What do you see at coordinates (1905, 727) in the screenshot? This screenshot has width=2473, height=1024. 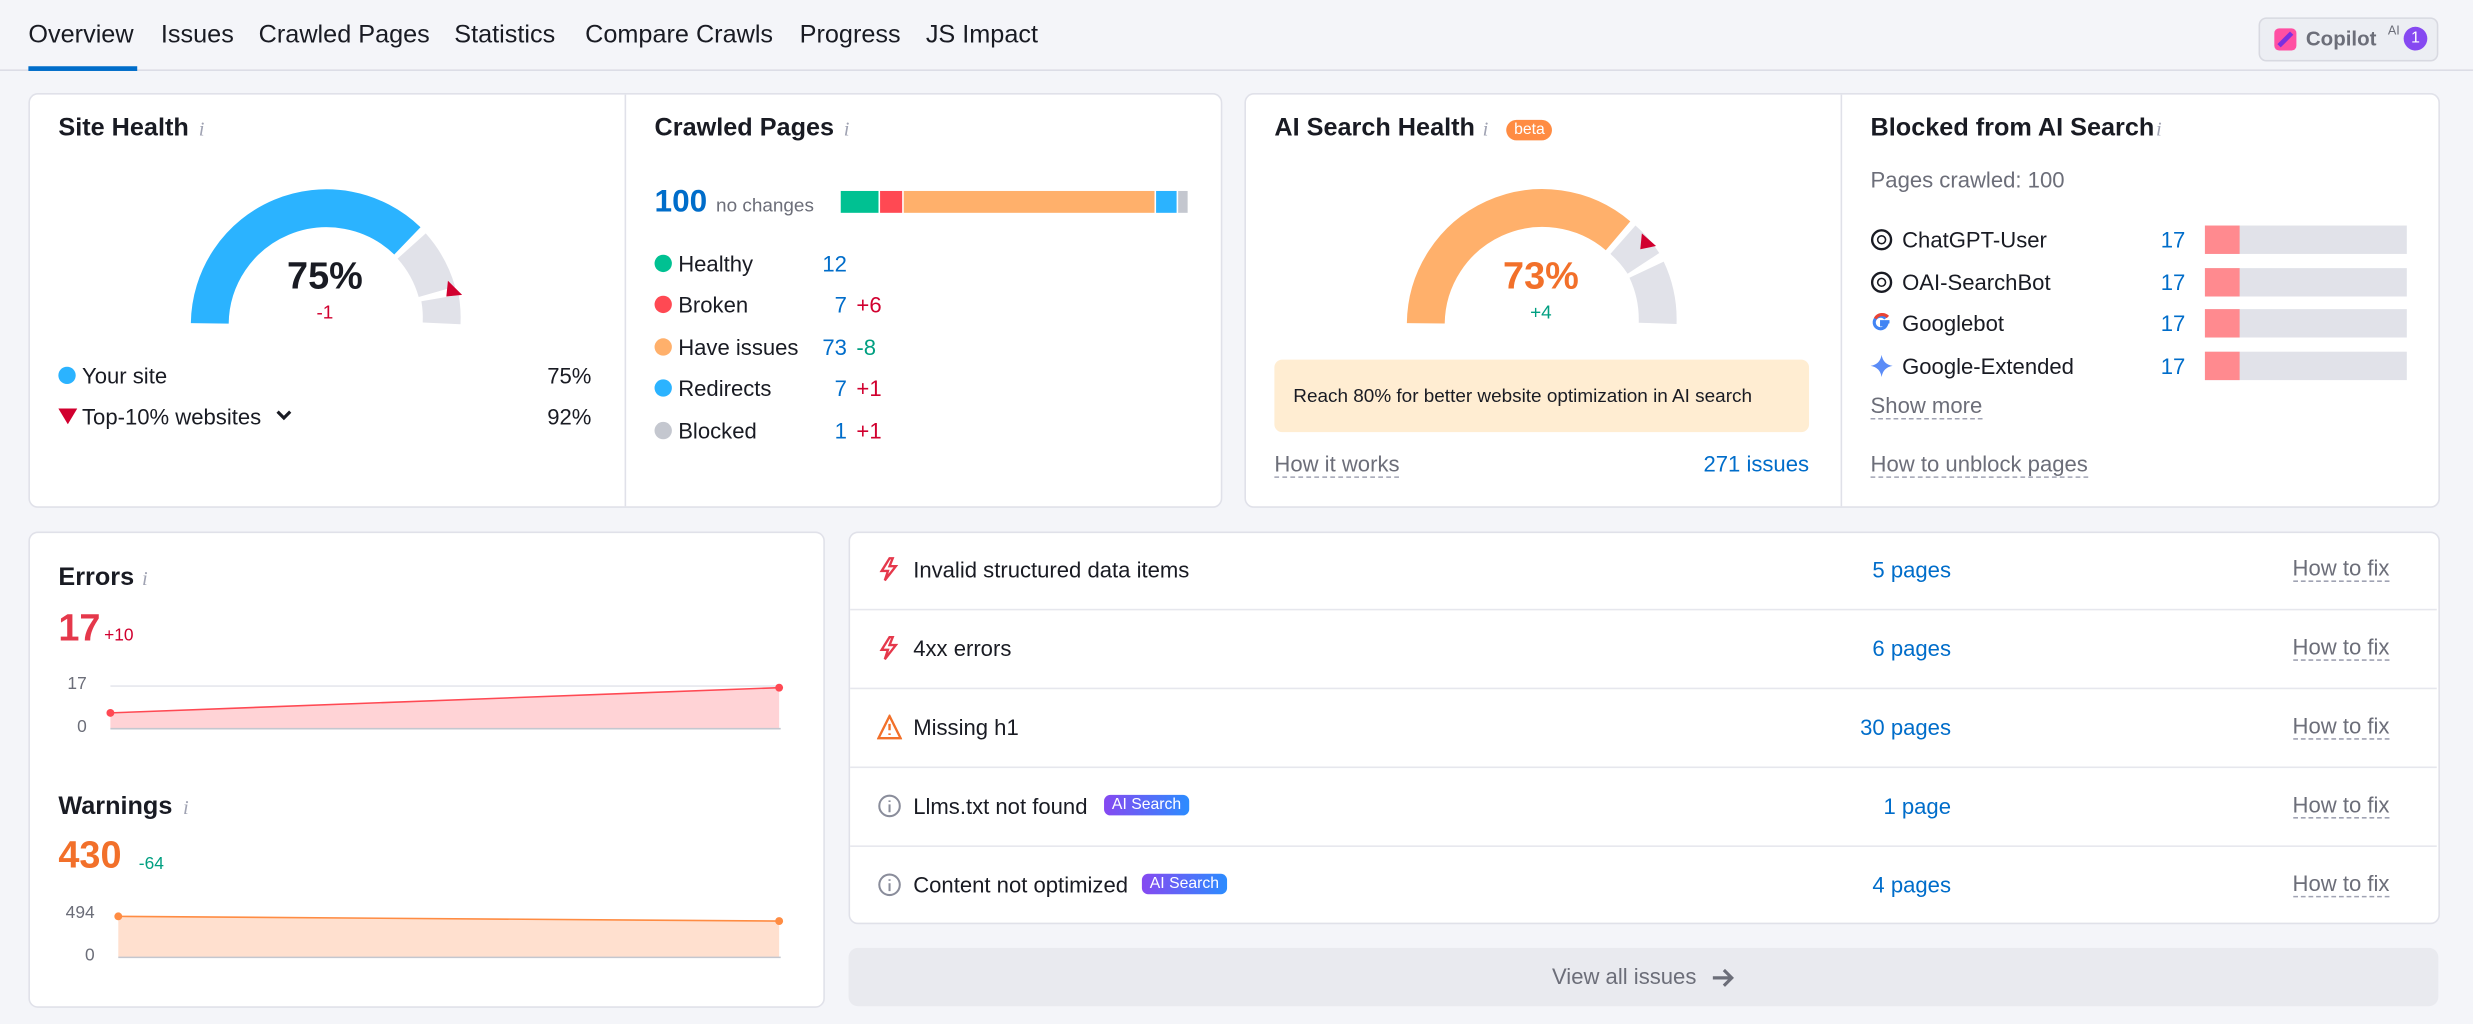 I see `issue-pages: 30 pages` at bounding box center [1905, 727].